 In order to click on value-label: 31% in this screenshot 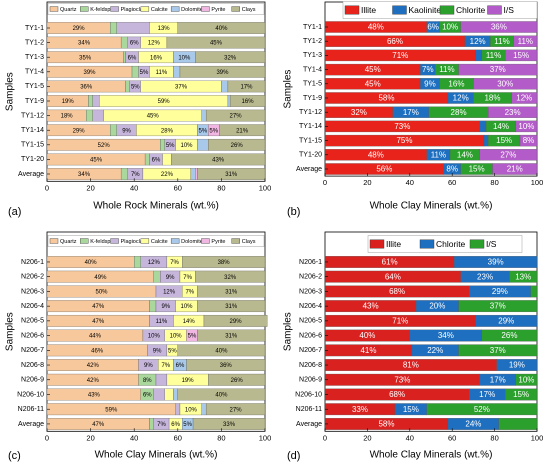, I will do `click(231, 337)`.